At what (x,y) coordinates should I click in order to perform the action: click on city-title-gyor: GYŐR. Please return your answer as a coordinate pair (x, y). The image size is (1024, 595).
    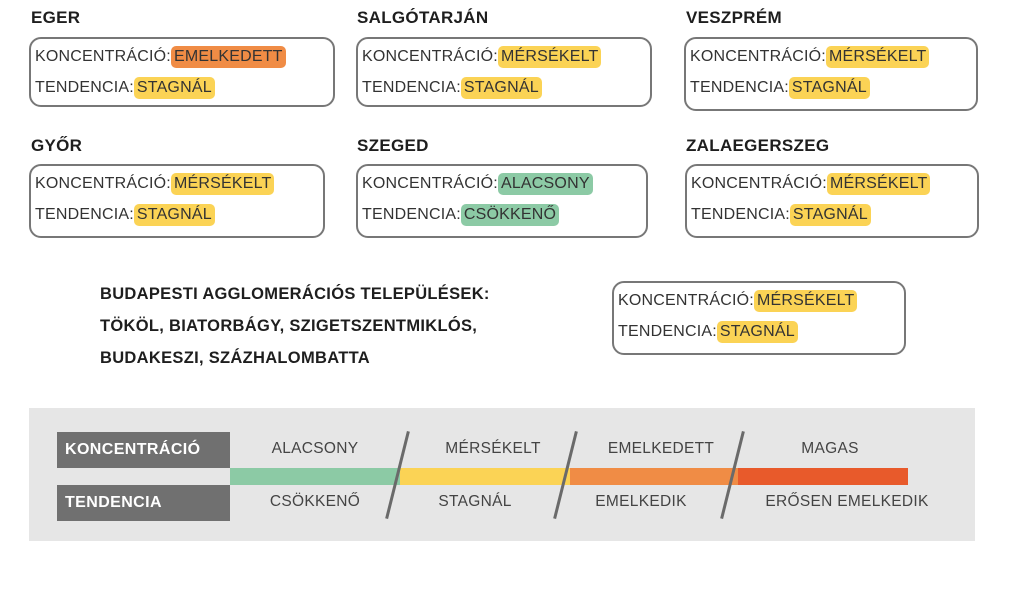
    Looking at the image, I should click on (57, 145).